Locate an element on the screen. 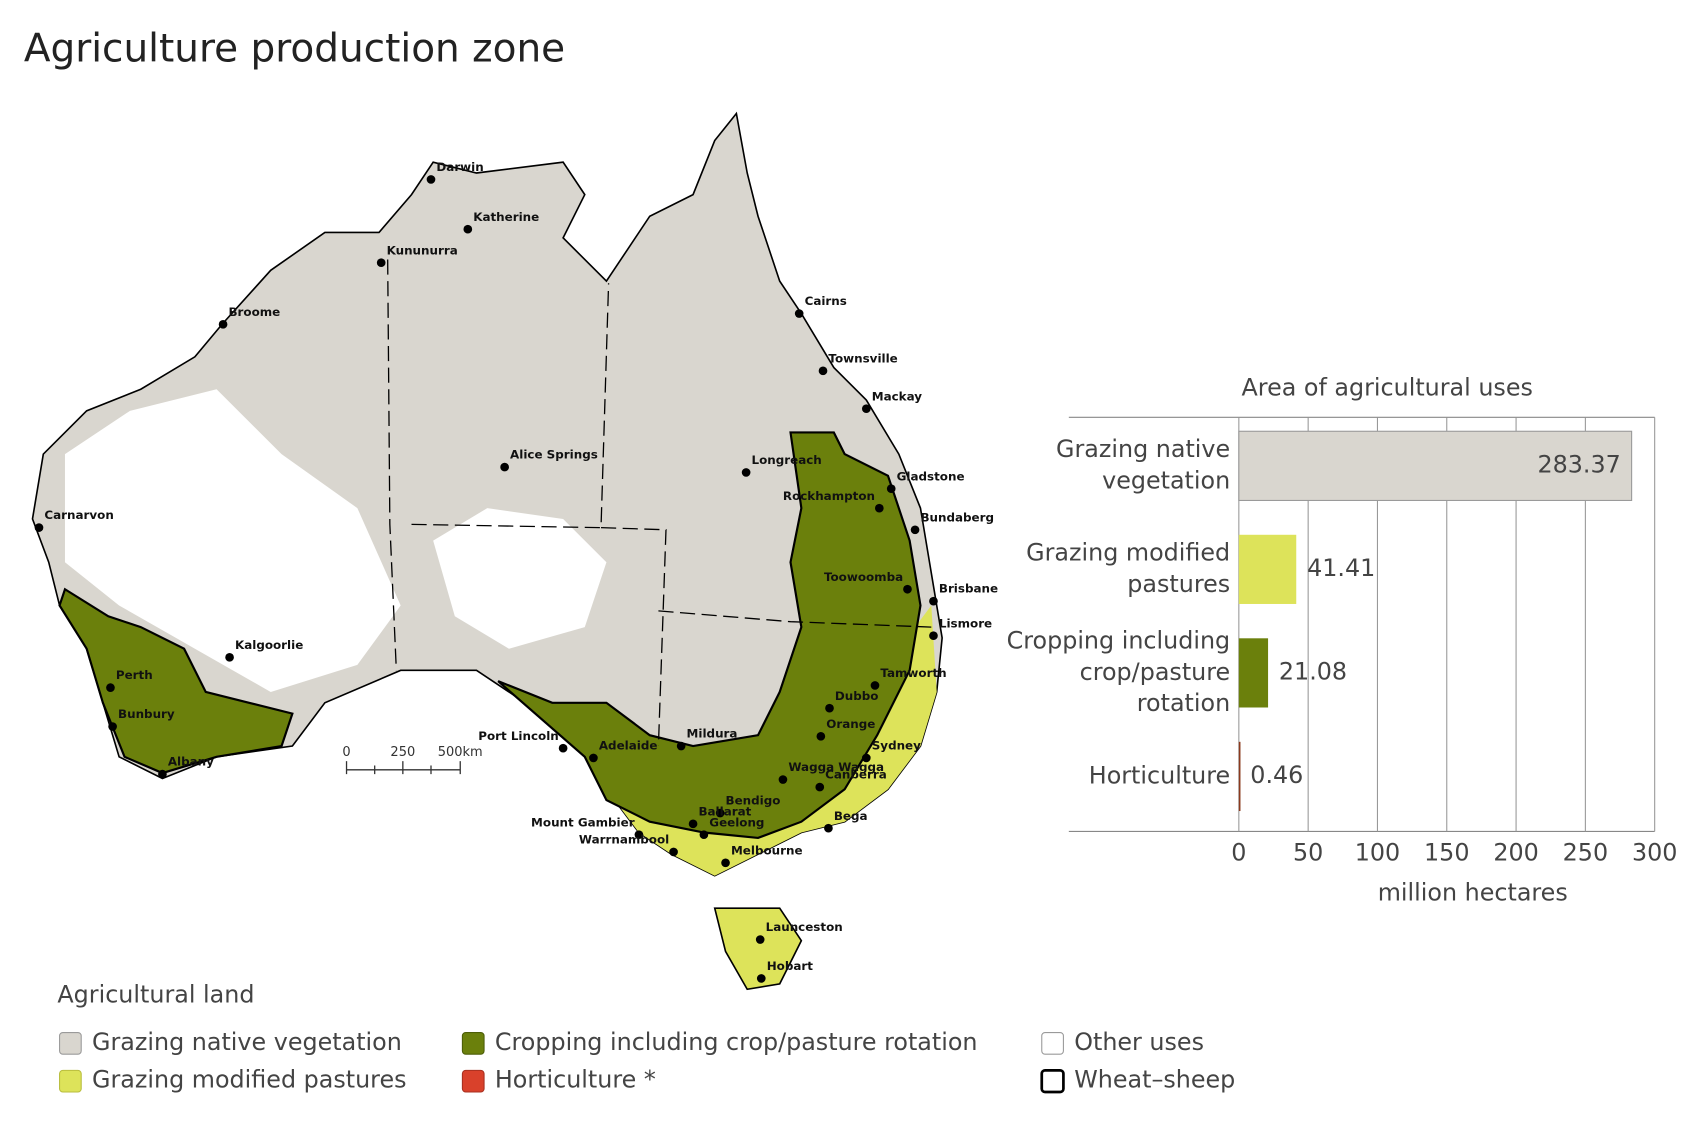 The image size is (1698, 1132). category-label: Cropping including crop/pasture rotation is located at coordinates (1119, 671).